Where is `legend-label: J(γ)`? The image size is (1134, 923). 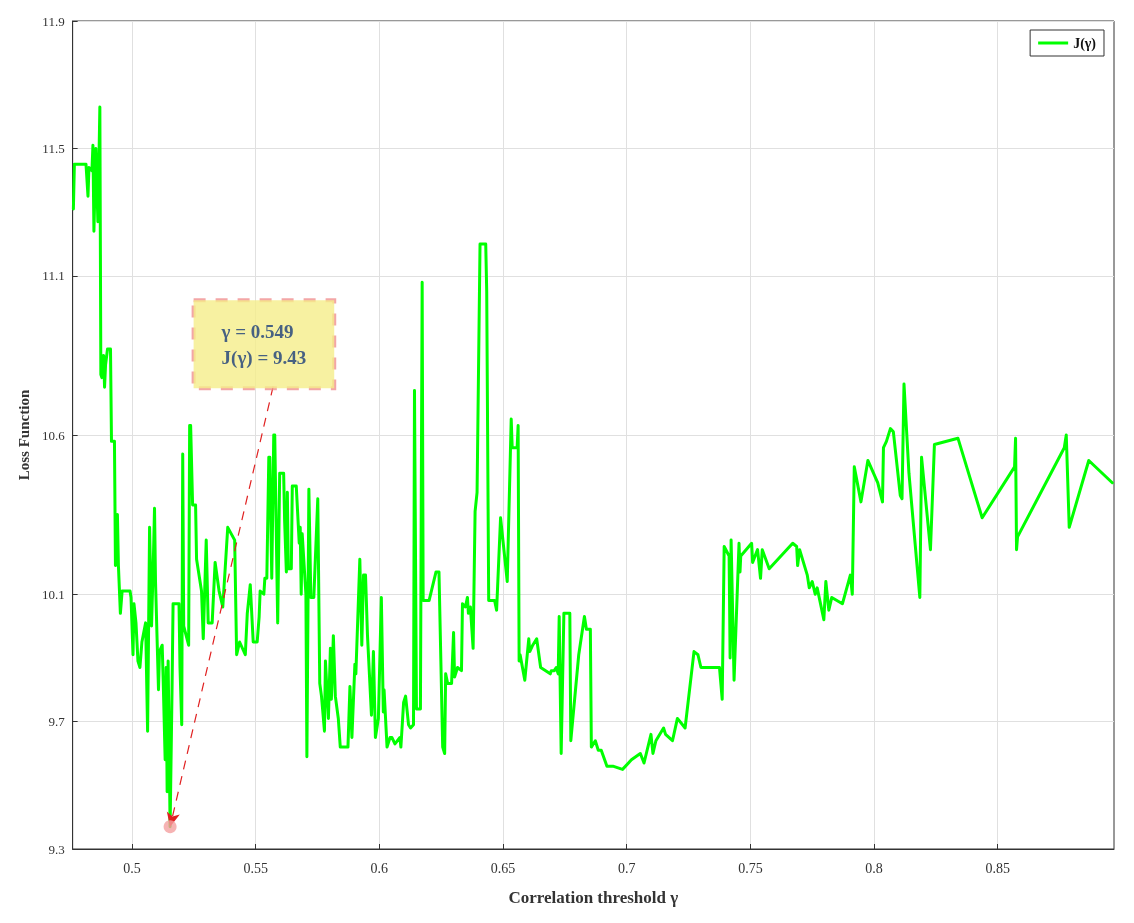 legend-label: J(γ) is located at coordinates (1085, 43).